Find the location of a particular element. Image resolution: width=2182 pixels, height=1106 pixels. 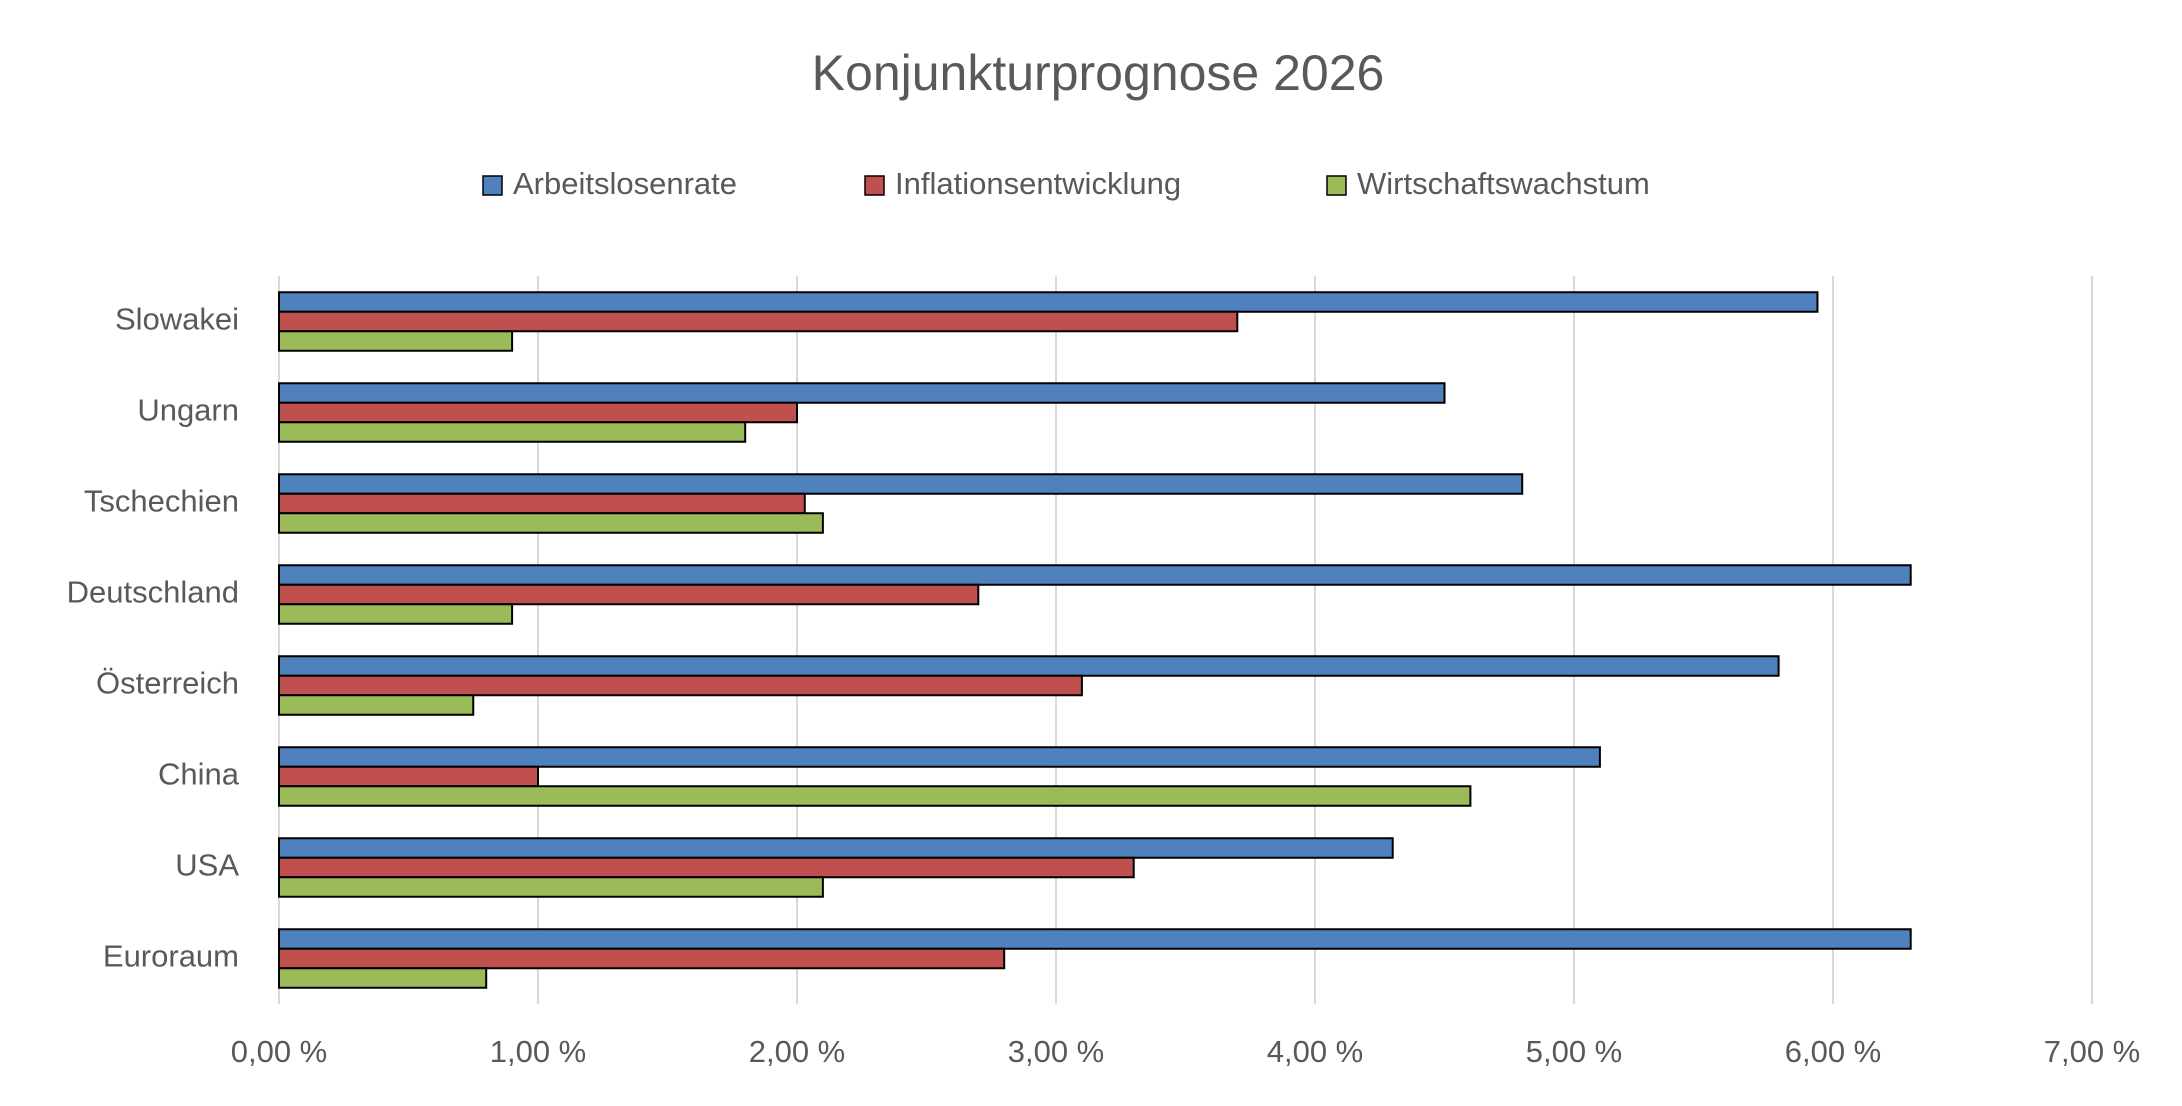

x-tick-label: 1,00 % is located at coordinates (538, 1051).